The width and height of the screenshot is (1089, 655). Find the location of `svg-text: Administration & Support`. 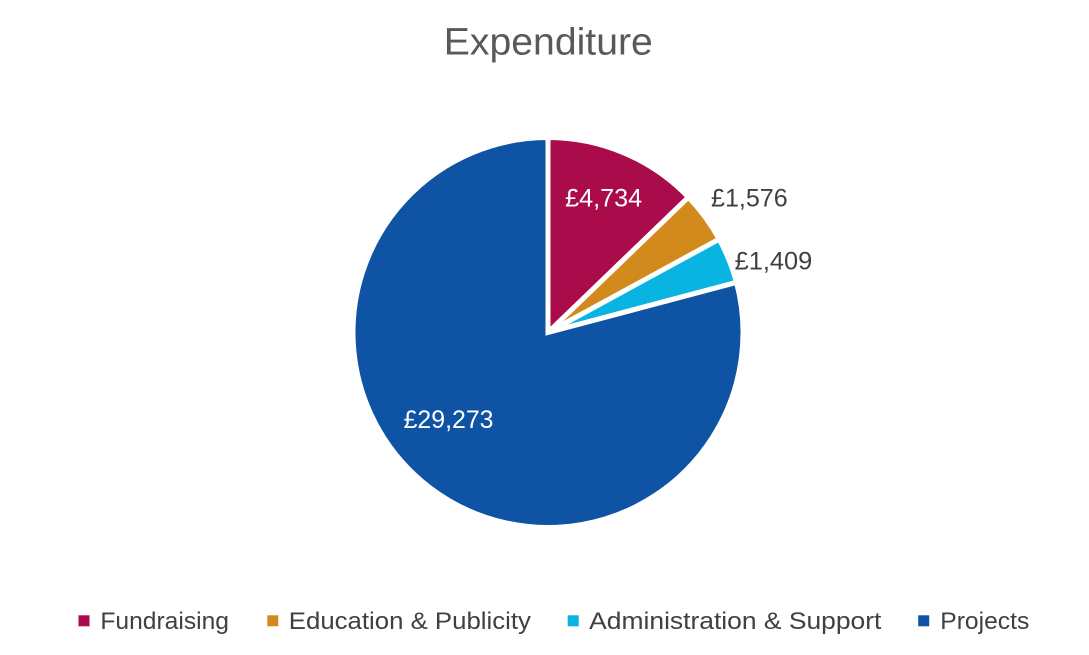

svg-text: Administration & Support is located at coordinates (735, 621).